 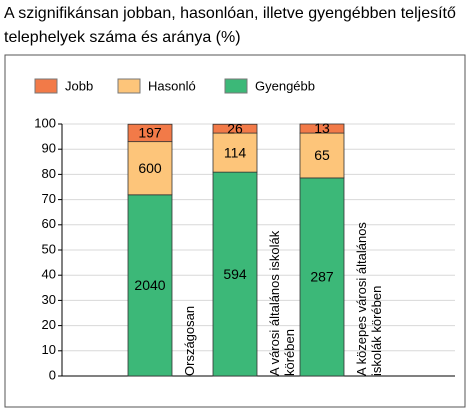 What do you see at coordinates (49, 198) in the screenshot?
I see `y-tick-label: 70` at bounding box center [49, 198].